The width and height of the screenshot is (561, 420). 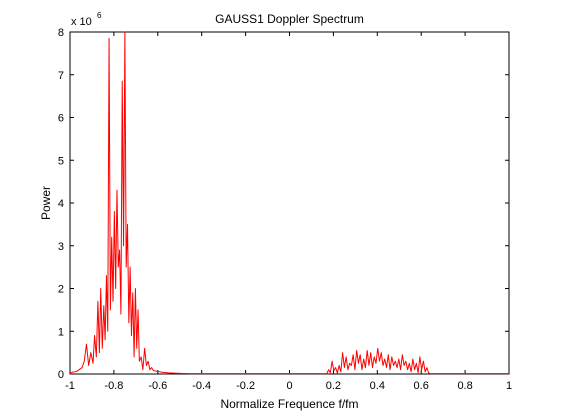 I want to click on x-tick-label: 0, so click(x=289, y=386).